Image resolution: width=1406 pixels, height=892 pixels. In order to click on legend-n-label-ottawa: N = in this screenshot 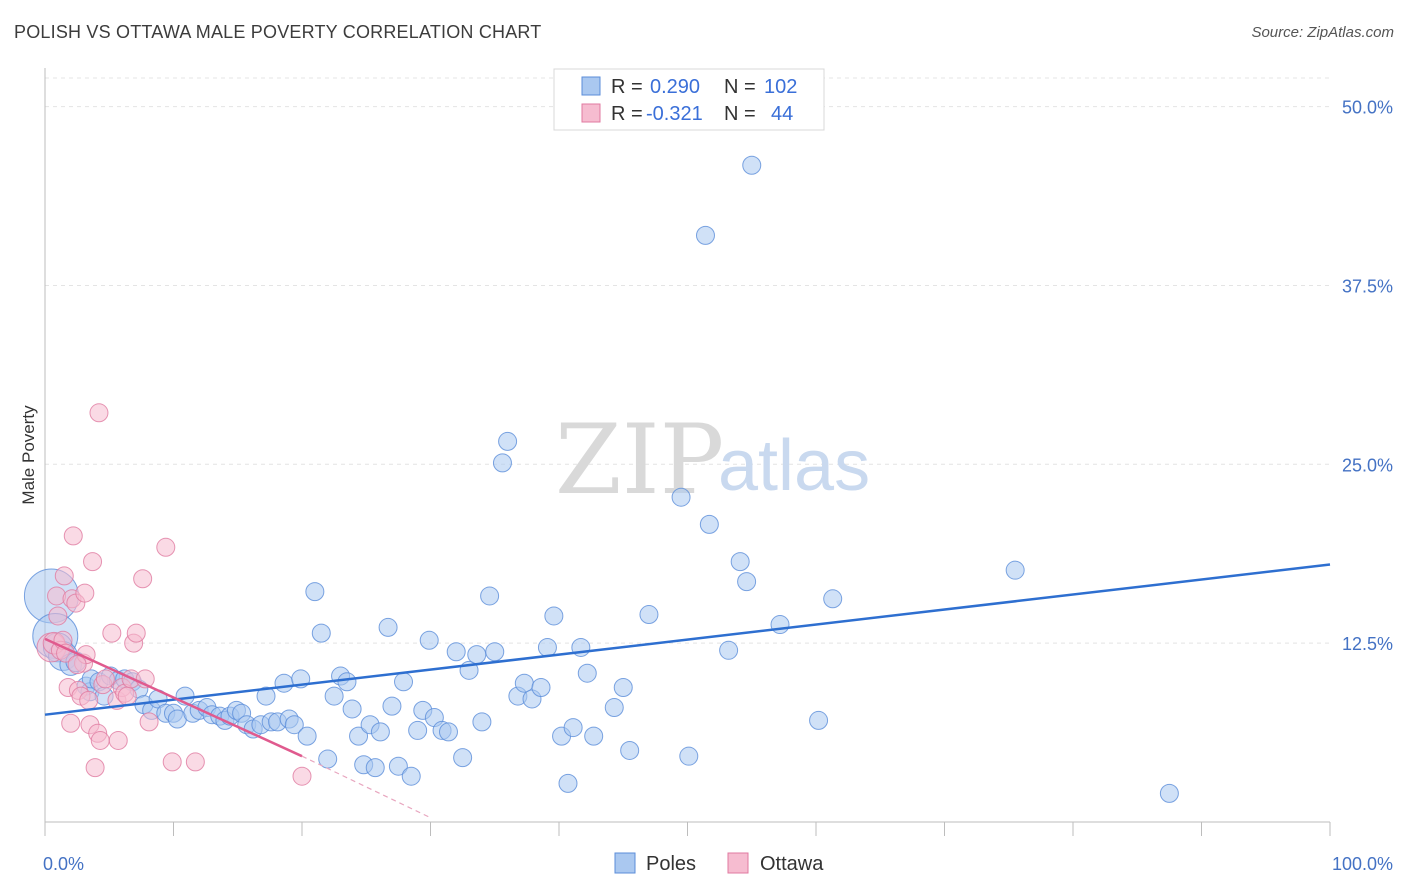, I will do `click(740, 114)`.